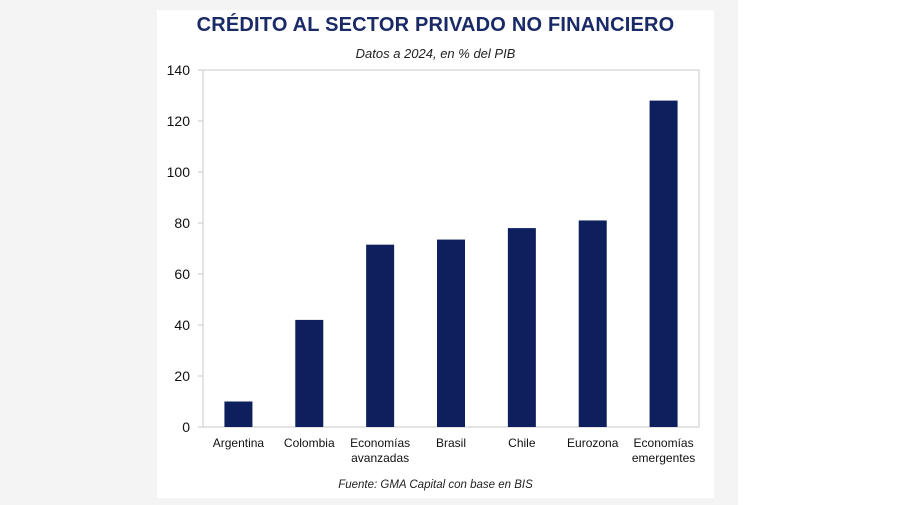 This screenshot has width=900, height=505. Describe the element at coordinates (182, 325) in the screenshot. I see `y-tick-label: 40` at that location.